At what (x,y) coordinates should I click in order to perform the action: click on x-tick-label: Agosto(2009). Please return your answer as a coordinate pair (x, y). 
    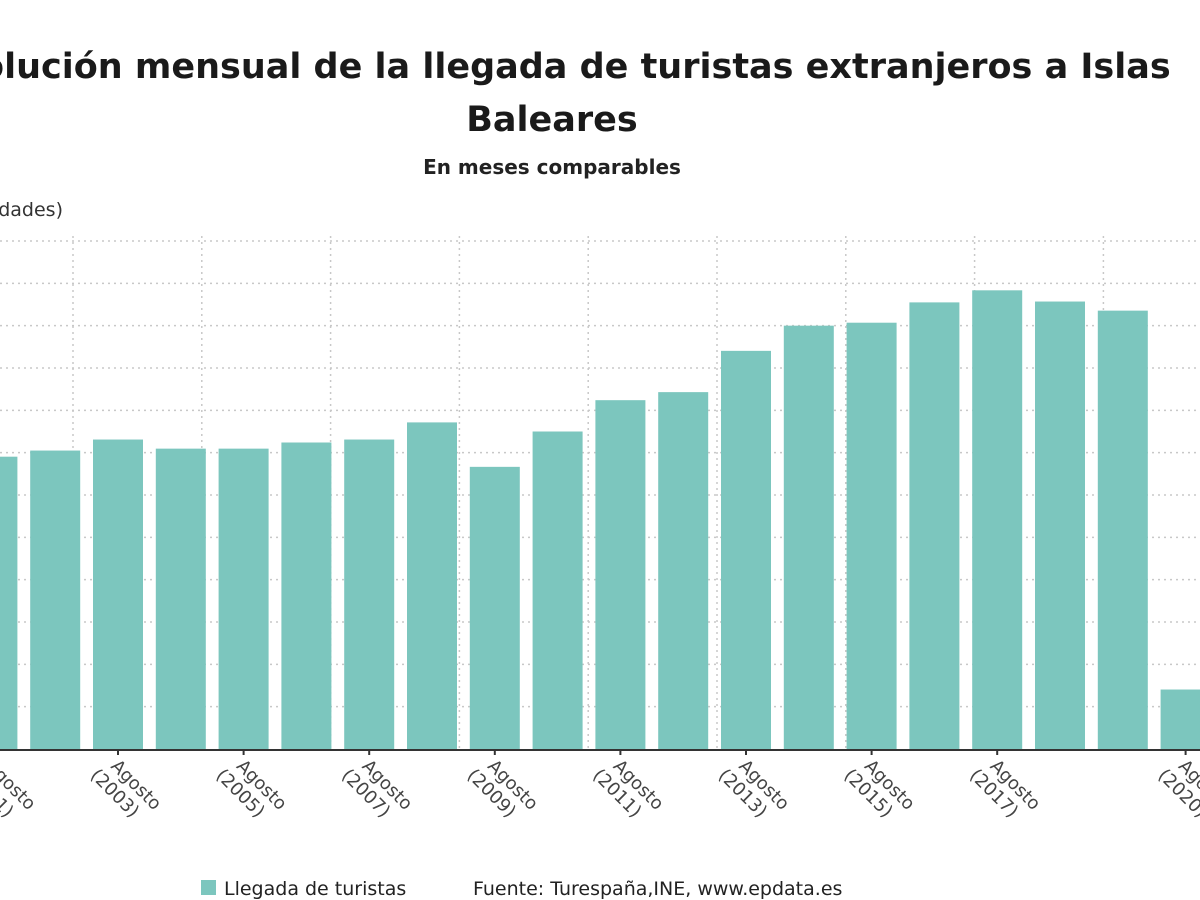
    Looking at the image, I should click on (502, 789).